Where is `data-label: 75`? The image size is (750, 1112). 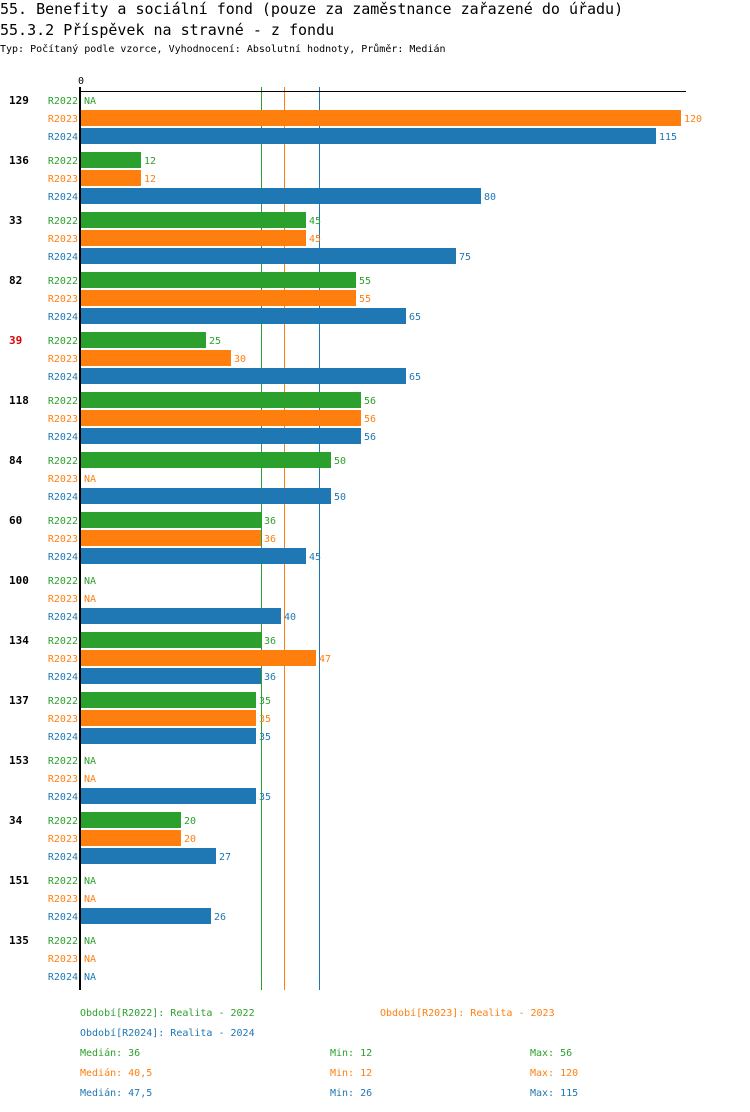
data-label: 75 is located at coordinates (465, 257).